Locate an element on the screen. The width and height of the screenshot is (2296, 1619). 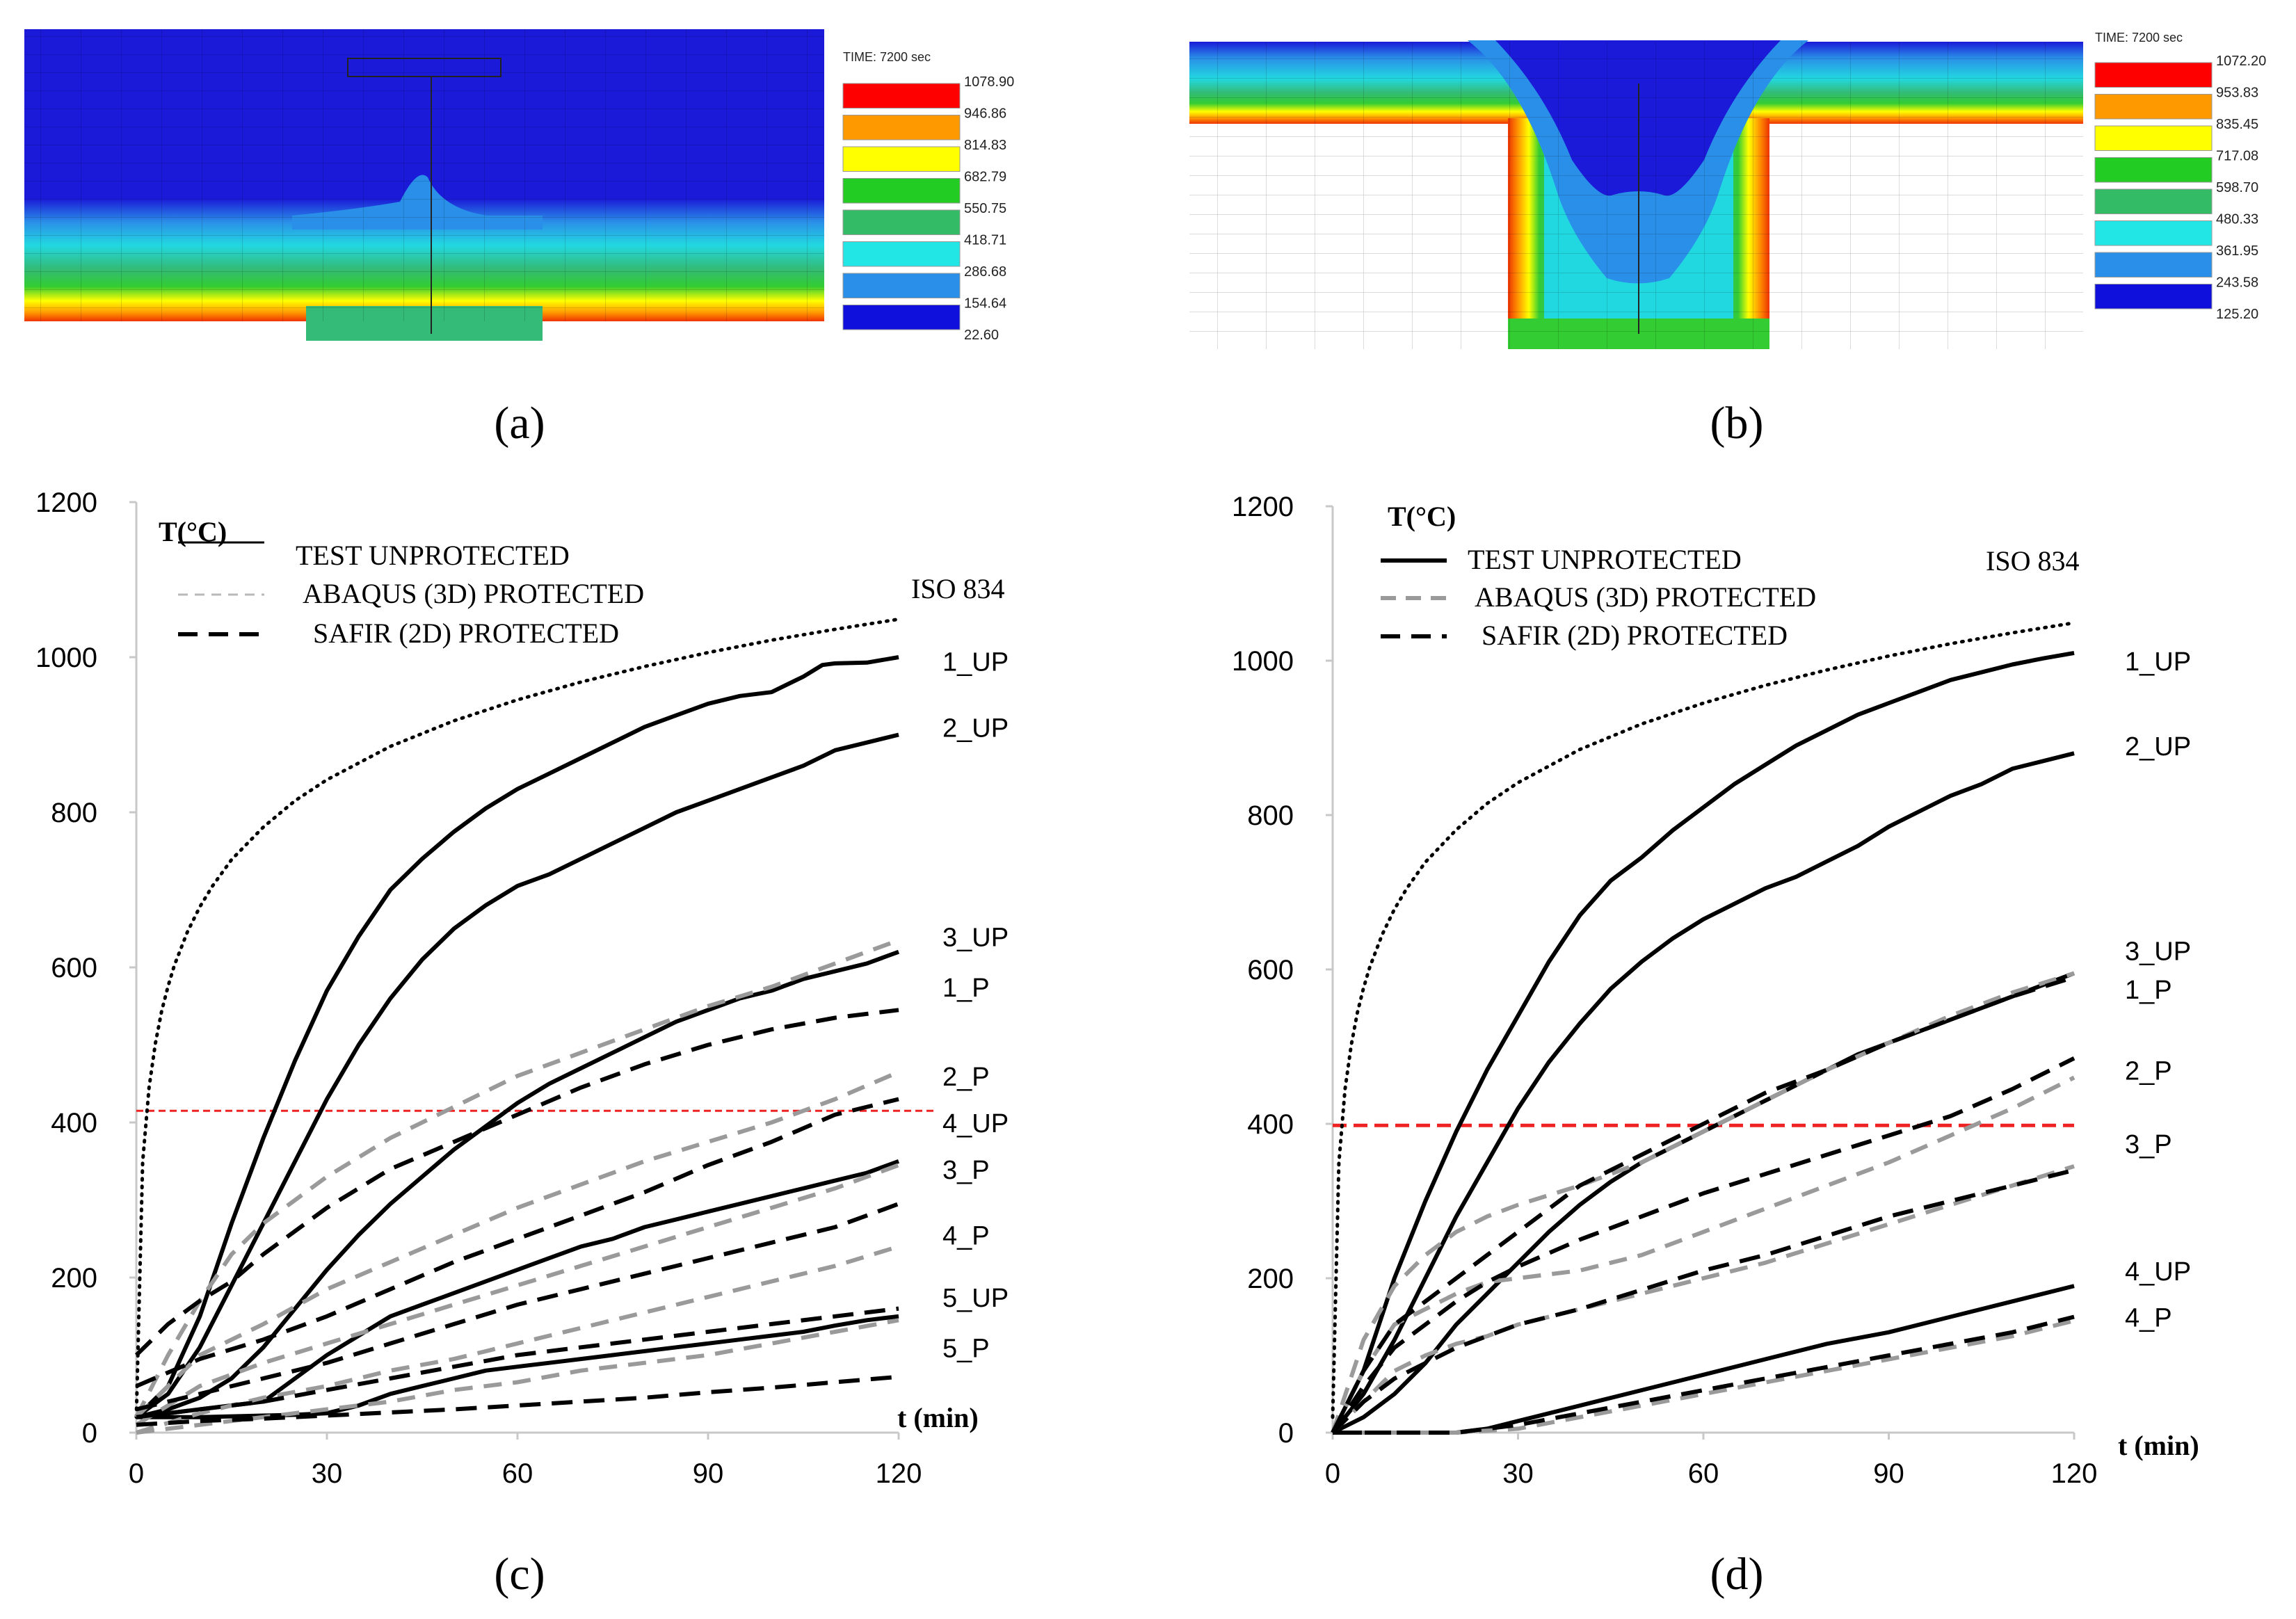
curve-label: 1_UP is located at coordinates (975, 662).